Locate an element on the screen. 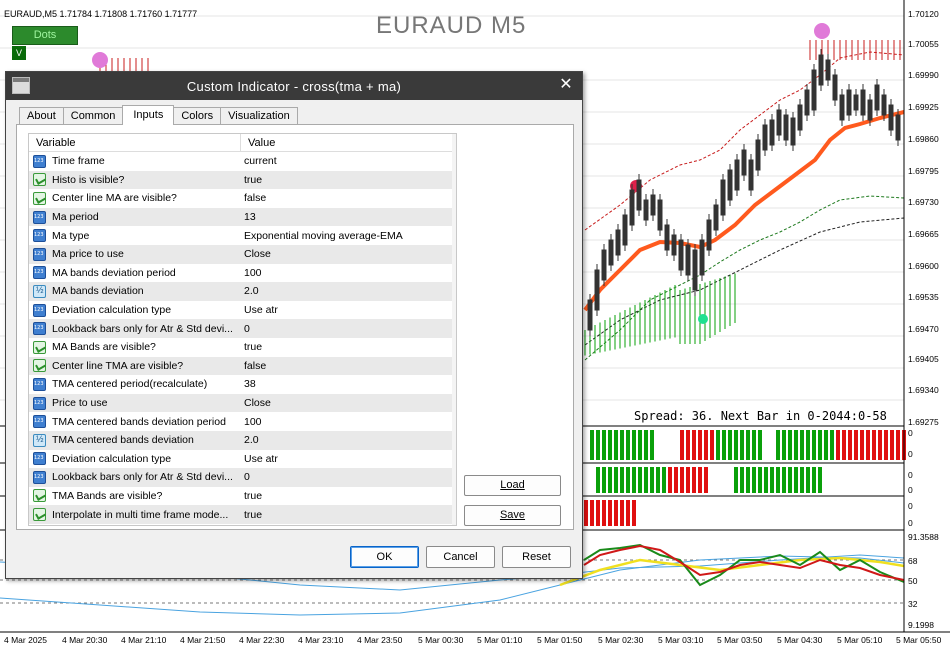 The height and width of the screenshot is (648, 950). variable-cell: Center line TMA are visible? is located at coordinates (135, 366).